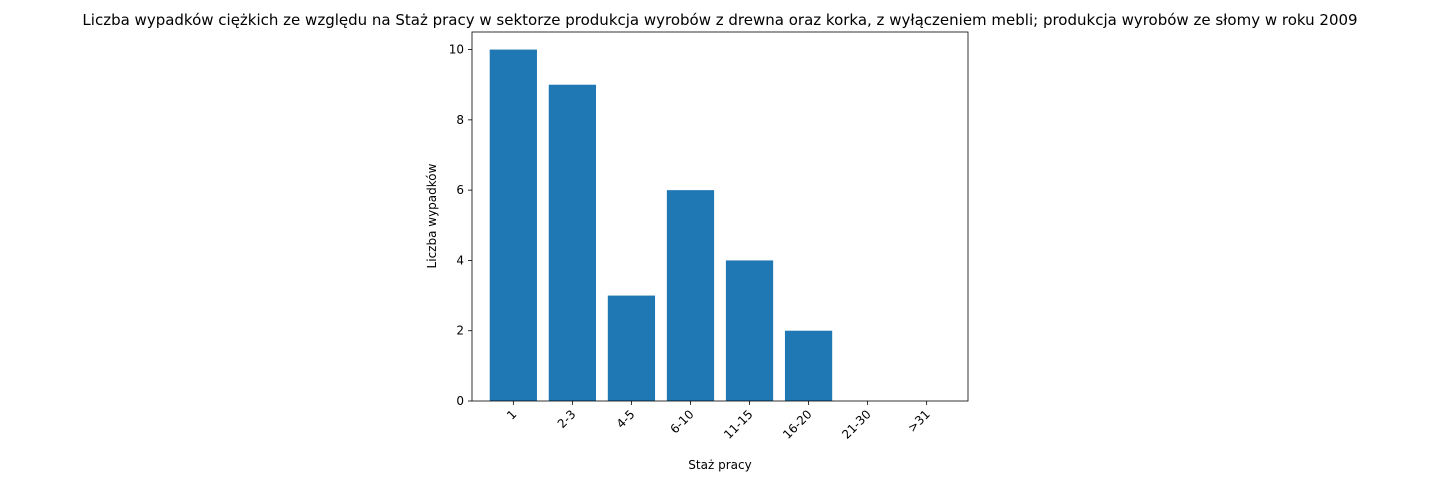 Image resolution: width=1442 pixels, height=478 pixels. I want to click on x-tick-label: 6-10, so click(681, 421).